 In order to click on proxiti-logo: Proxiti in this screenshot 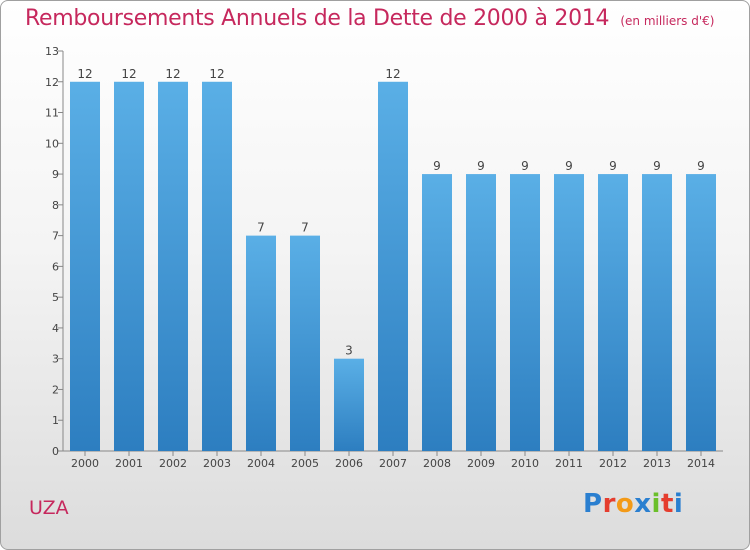, I will do `click(633, 504)`.